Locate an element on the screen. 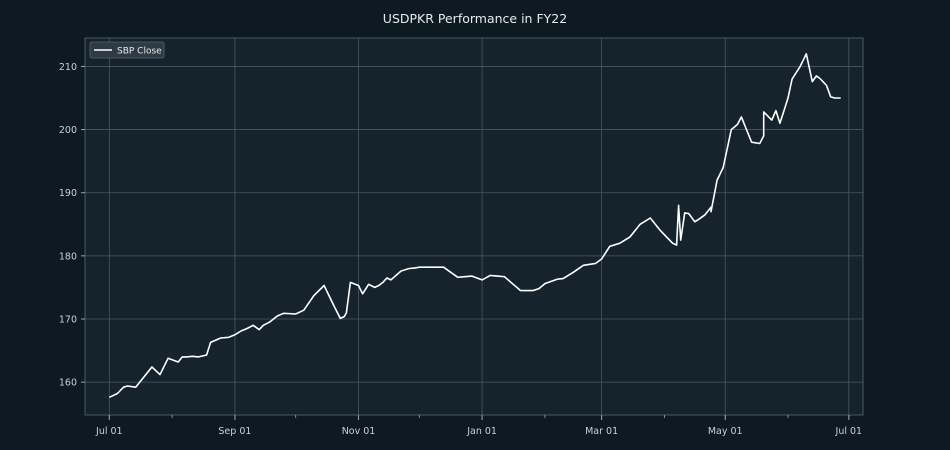  x-tick-label: Nov 01 is located at coordinates (359, 431).